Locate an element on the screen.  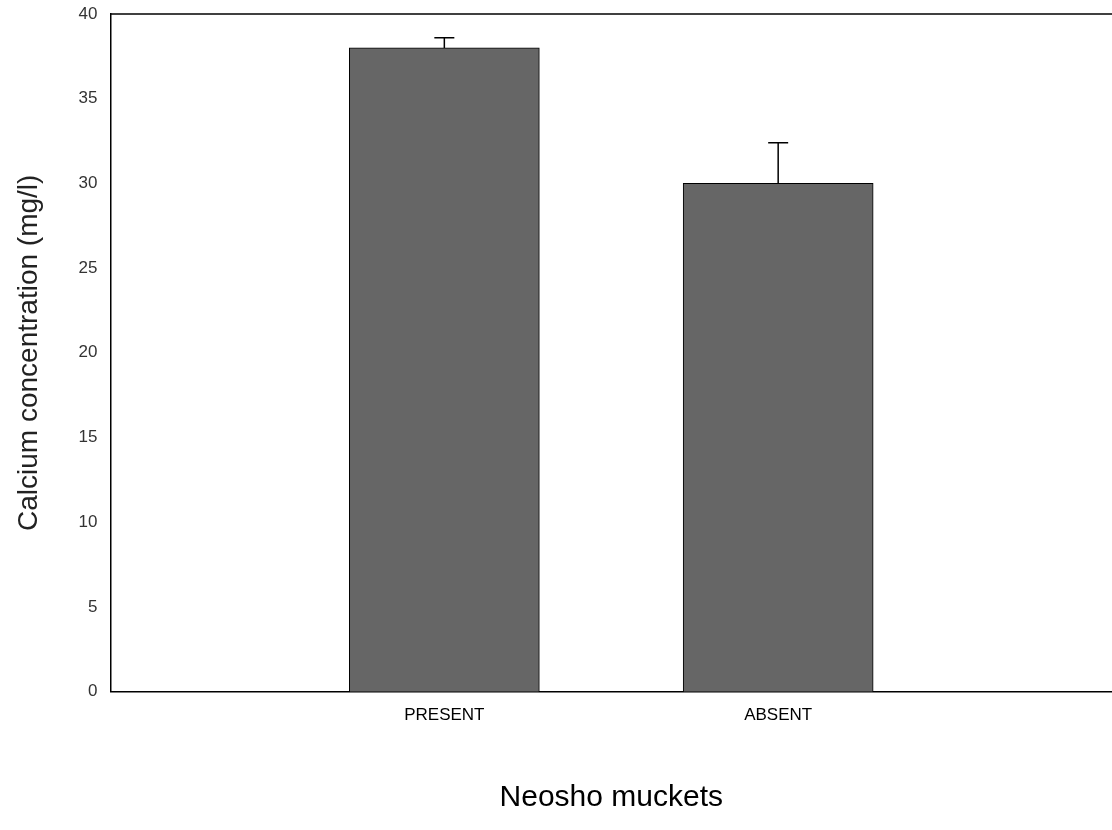
y-tick-label: 10 is located at coordinates (88, 521).